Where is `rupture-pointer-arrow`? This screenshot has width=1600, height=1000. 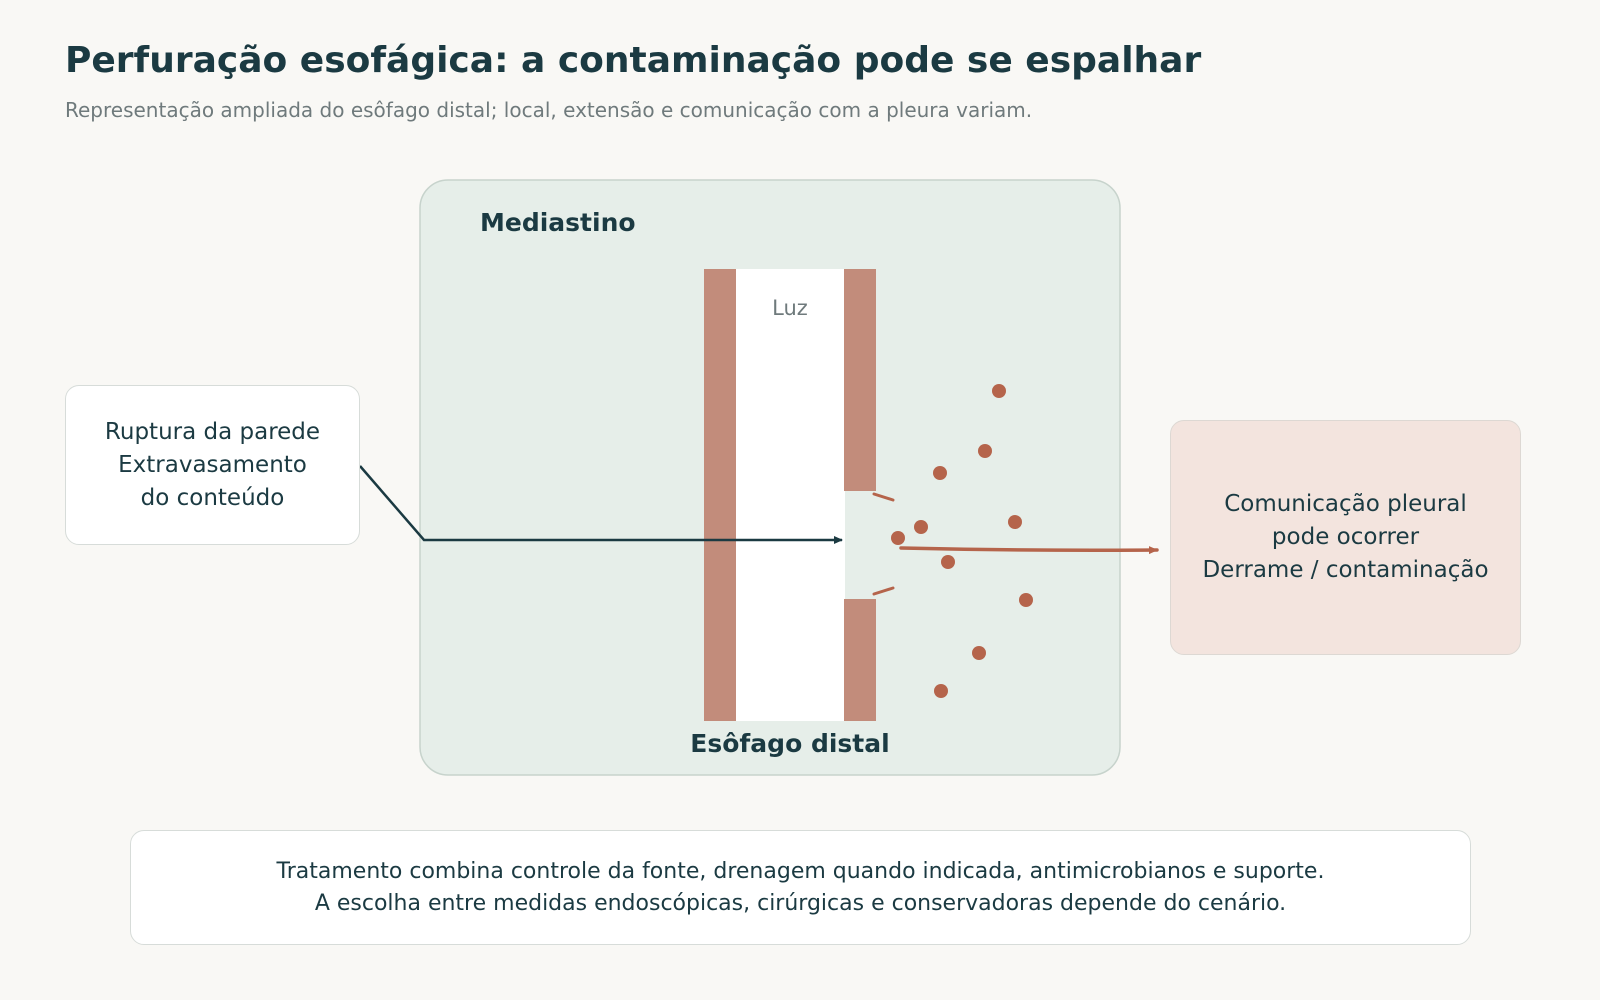 rupture-pointer-arrow is located at coordinates (601, 504).